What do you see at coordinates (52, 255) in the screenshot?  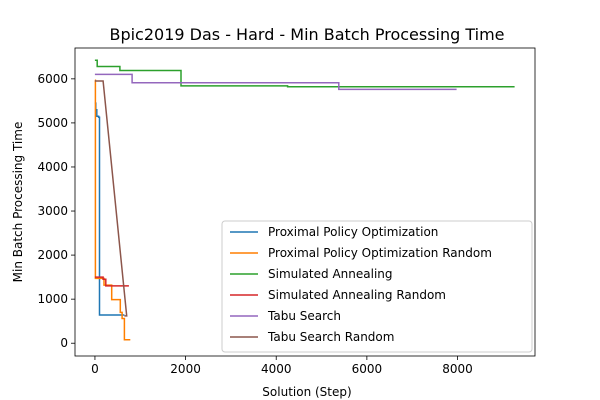 I see `y-tick-label: 2000` at bounding box center [52, 255].